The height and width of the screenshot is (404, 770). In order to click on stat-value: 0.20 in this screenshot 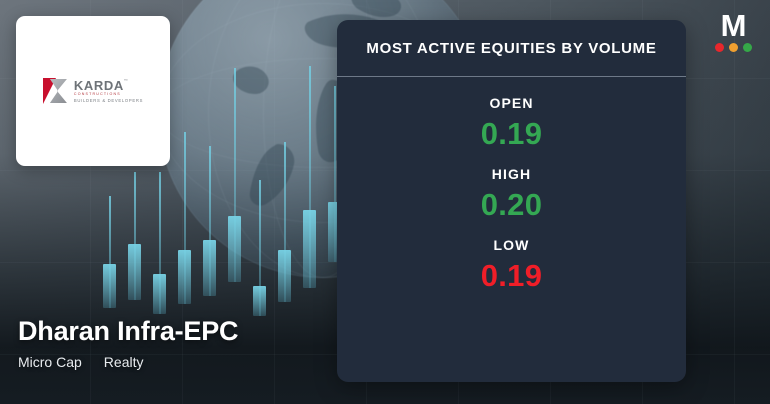, I will do `click(511, 204)`.